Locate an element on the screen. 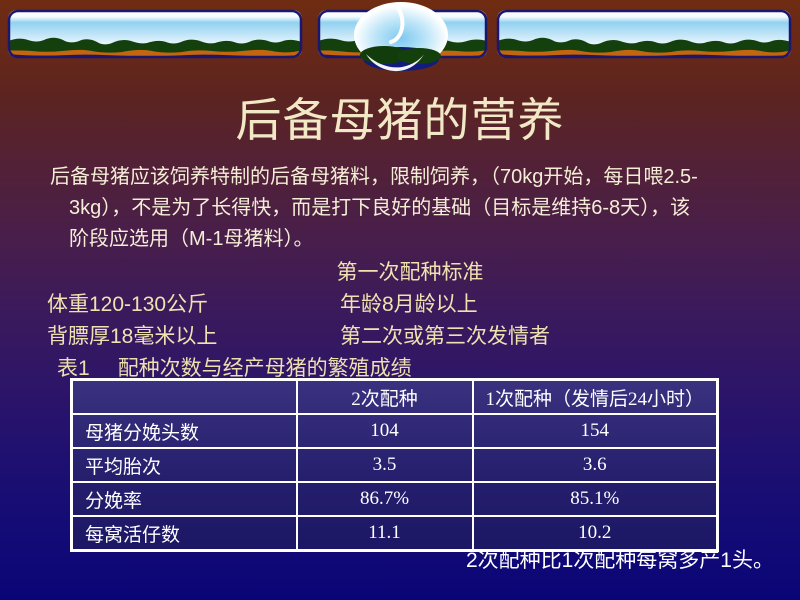  cell-value: 3.6 is located at coordinates (595, 465).